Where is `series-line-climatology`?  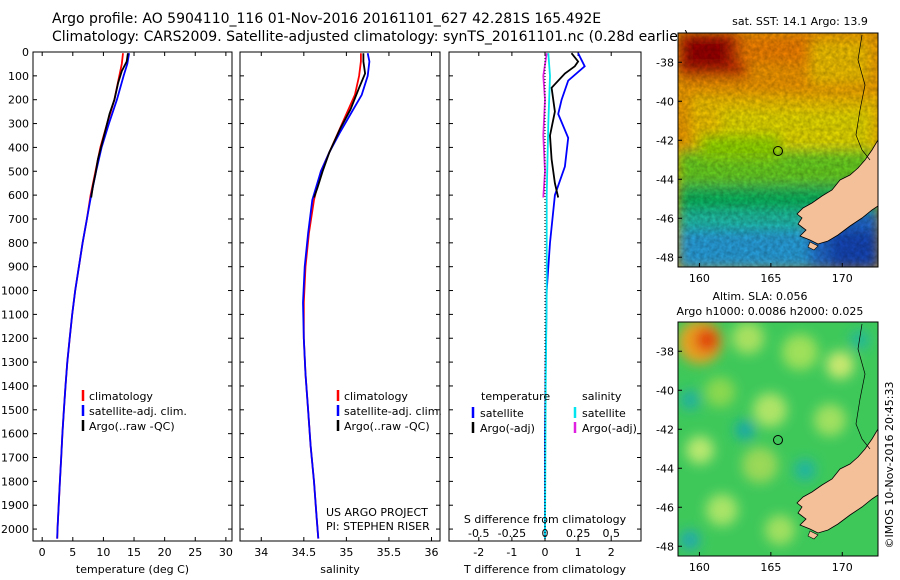 series-line-climatology is located at coordinates (90, 296).